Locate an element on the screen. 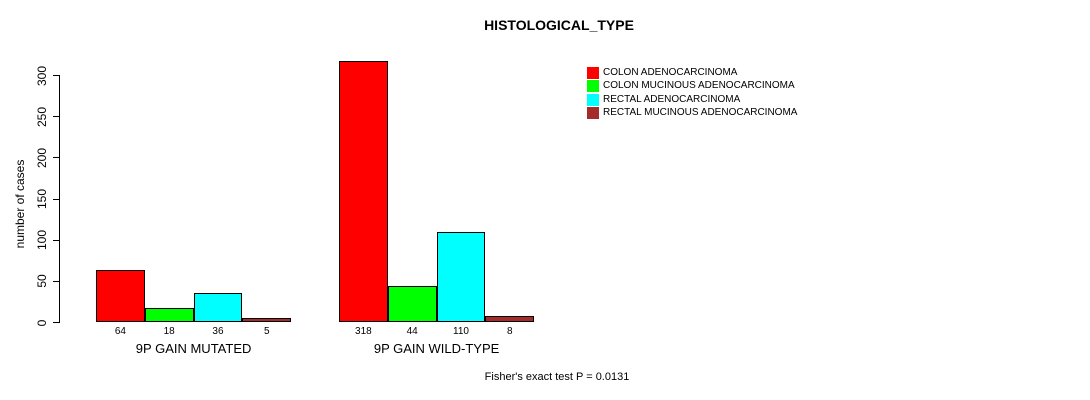  y-tick-label: 200 is located at coordinates (42, 157).